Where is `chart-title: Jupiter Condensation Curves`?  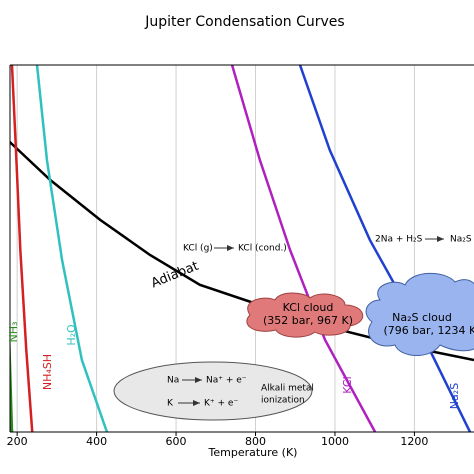
chart-title: Jupiter Condensation Curves is located at coordinates (244, 22).